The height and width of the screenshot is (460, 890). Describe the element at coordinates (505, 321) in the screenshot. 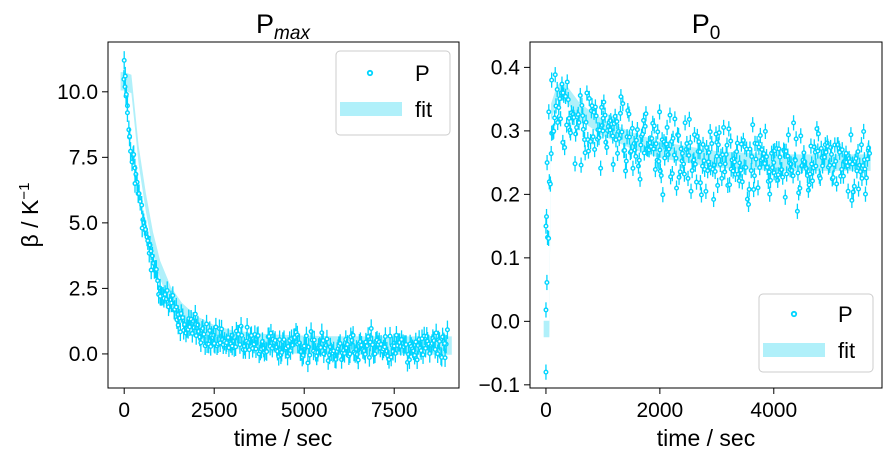

I see `p0-y-tick-label: 0.0` at that location.